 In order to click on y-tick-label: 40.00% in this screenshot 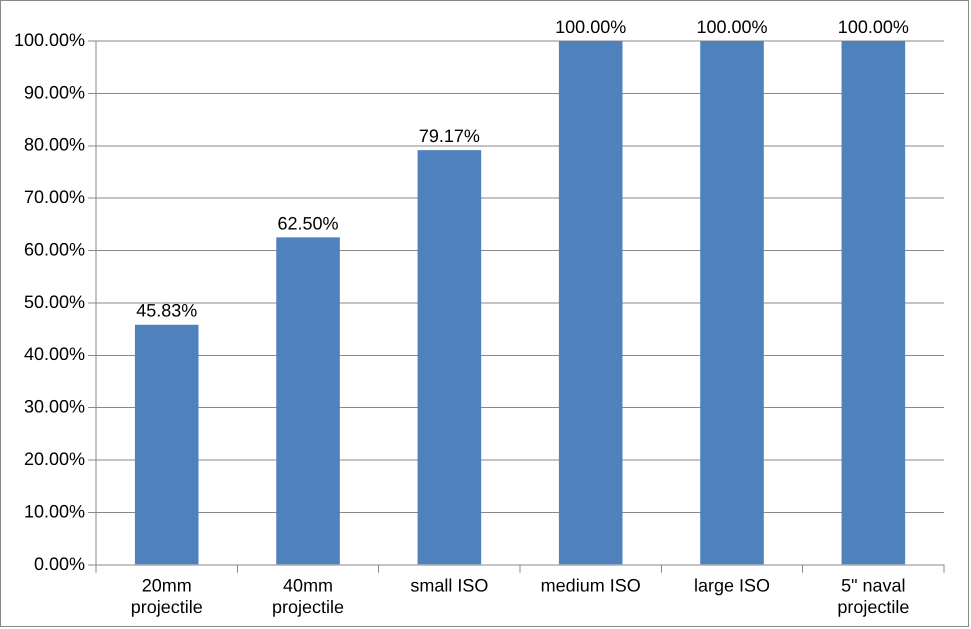, I will do `click(55, 354)`.